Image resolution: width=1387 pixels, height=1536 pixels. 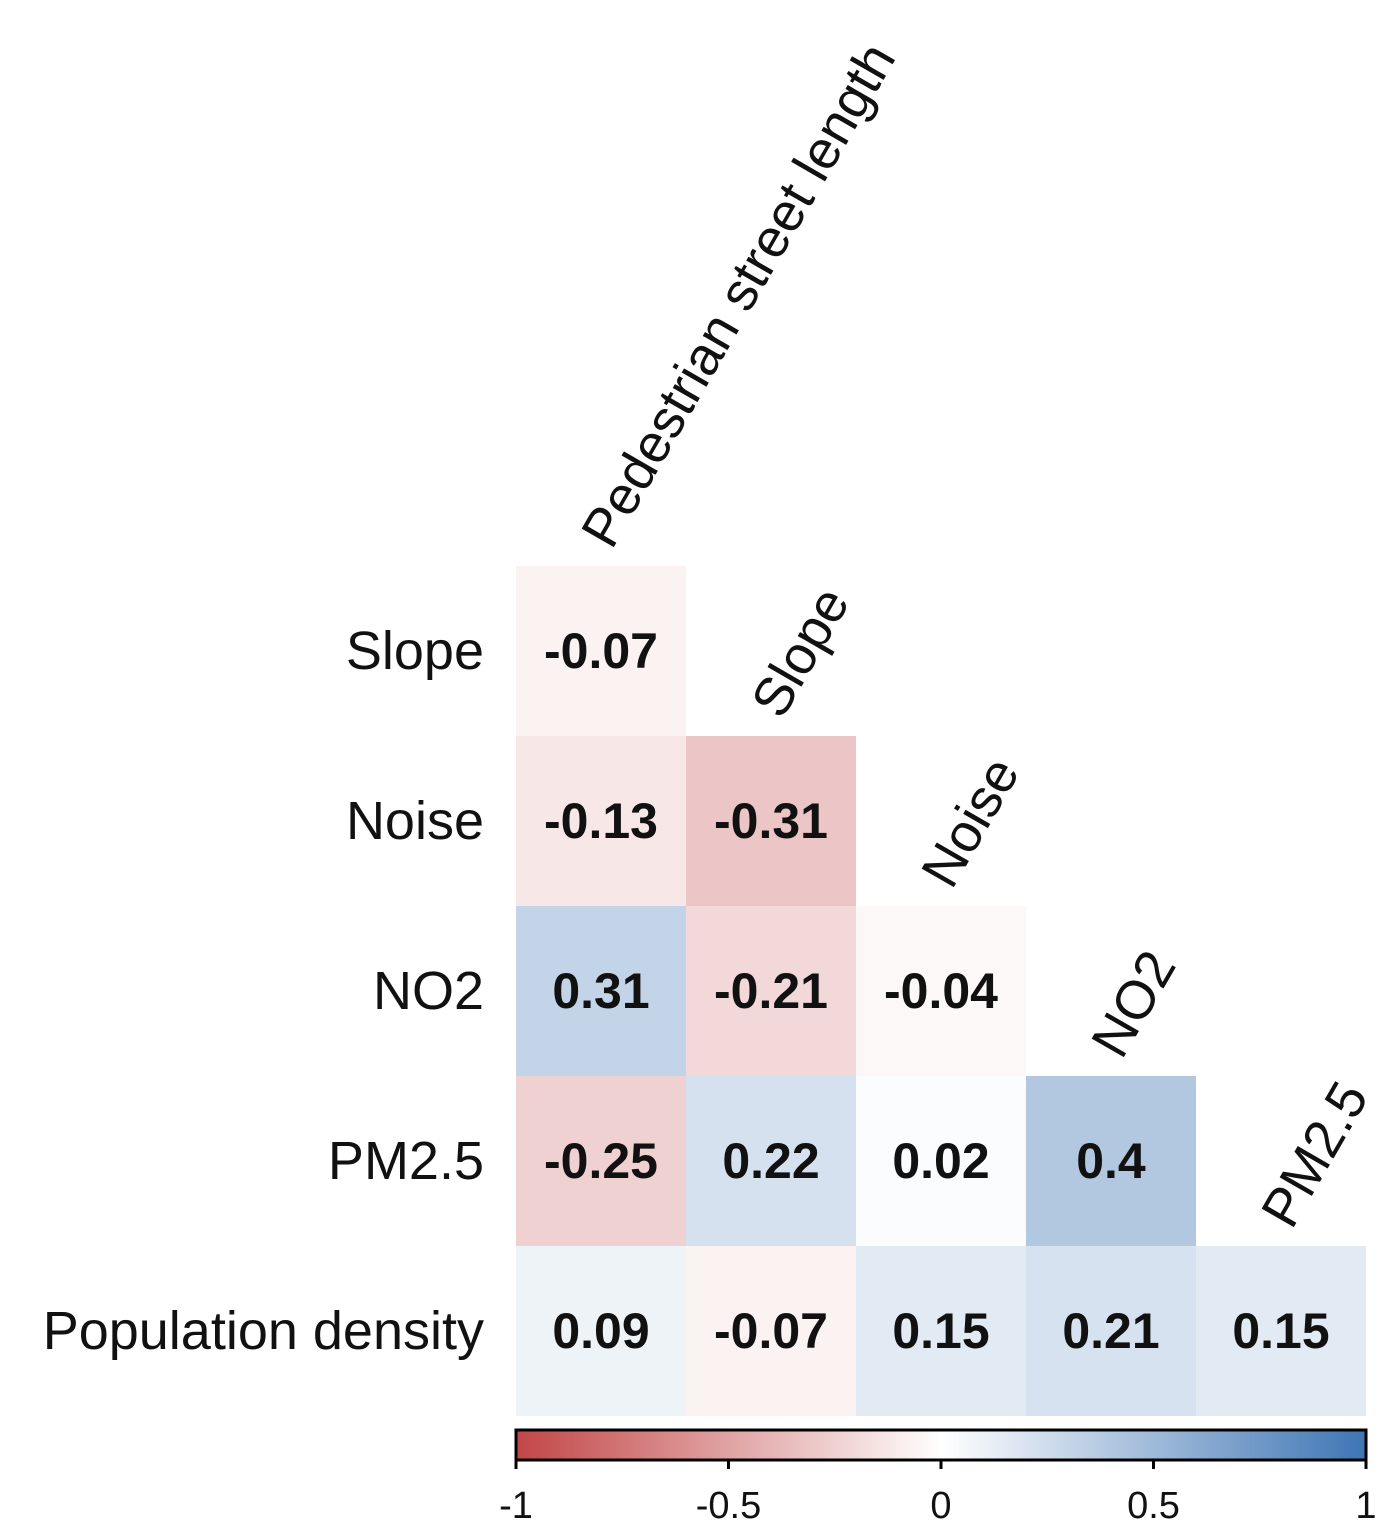 I want to click on colorbar-tick-label: 1, so click(x=1365, y=1506).